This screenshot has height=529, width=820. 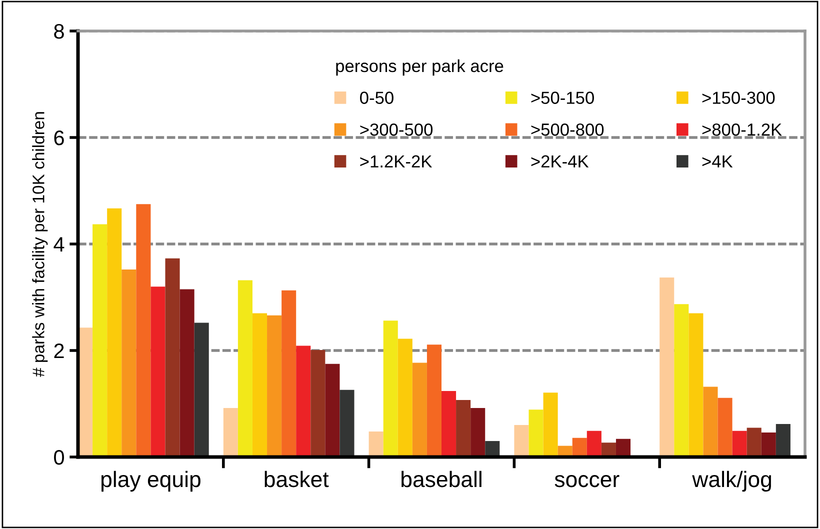 What do you see at coordinates (59, 457) in the screenshot?
I see `y-tick-label: 0` at bounding box center [59, 457].